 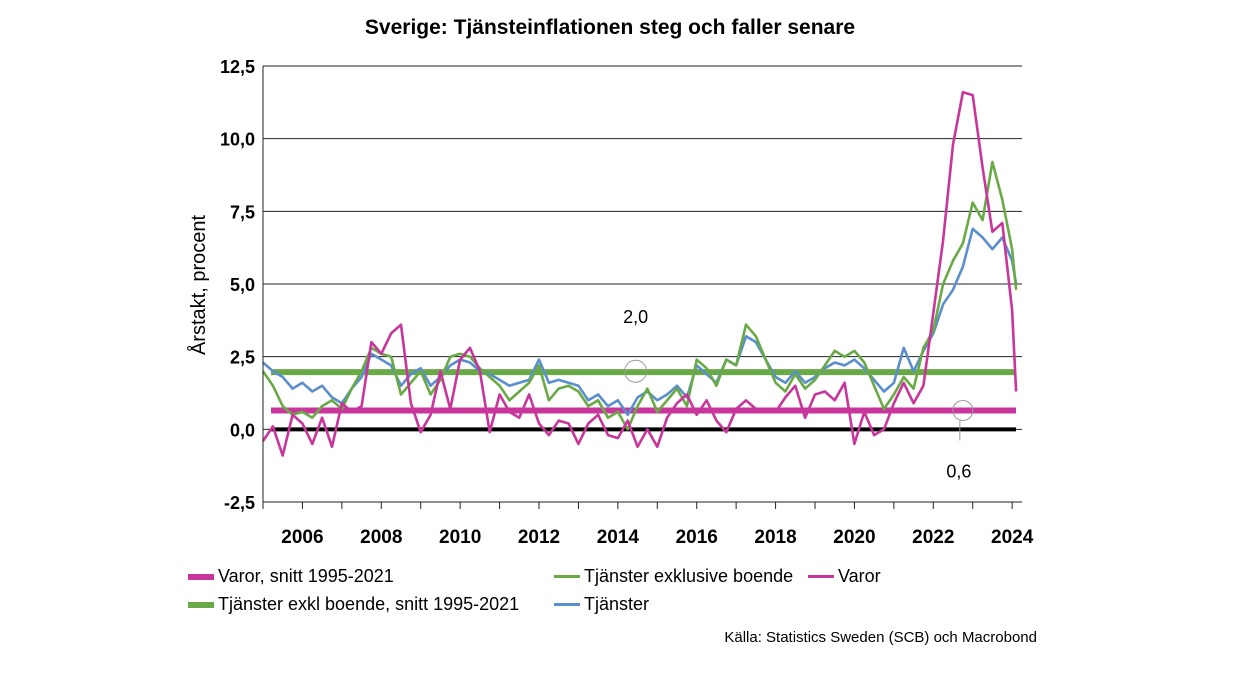 I want to click on legend-item-tjanster-avg: Tjänster exkl boende, snitt 1995-2021, so click(x=353, y=604).